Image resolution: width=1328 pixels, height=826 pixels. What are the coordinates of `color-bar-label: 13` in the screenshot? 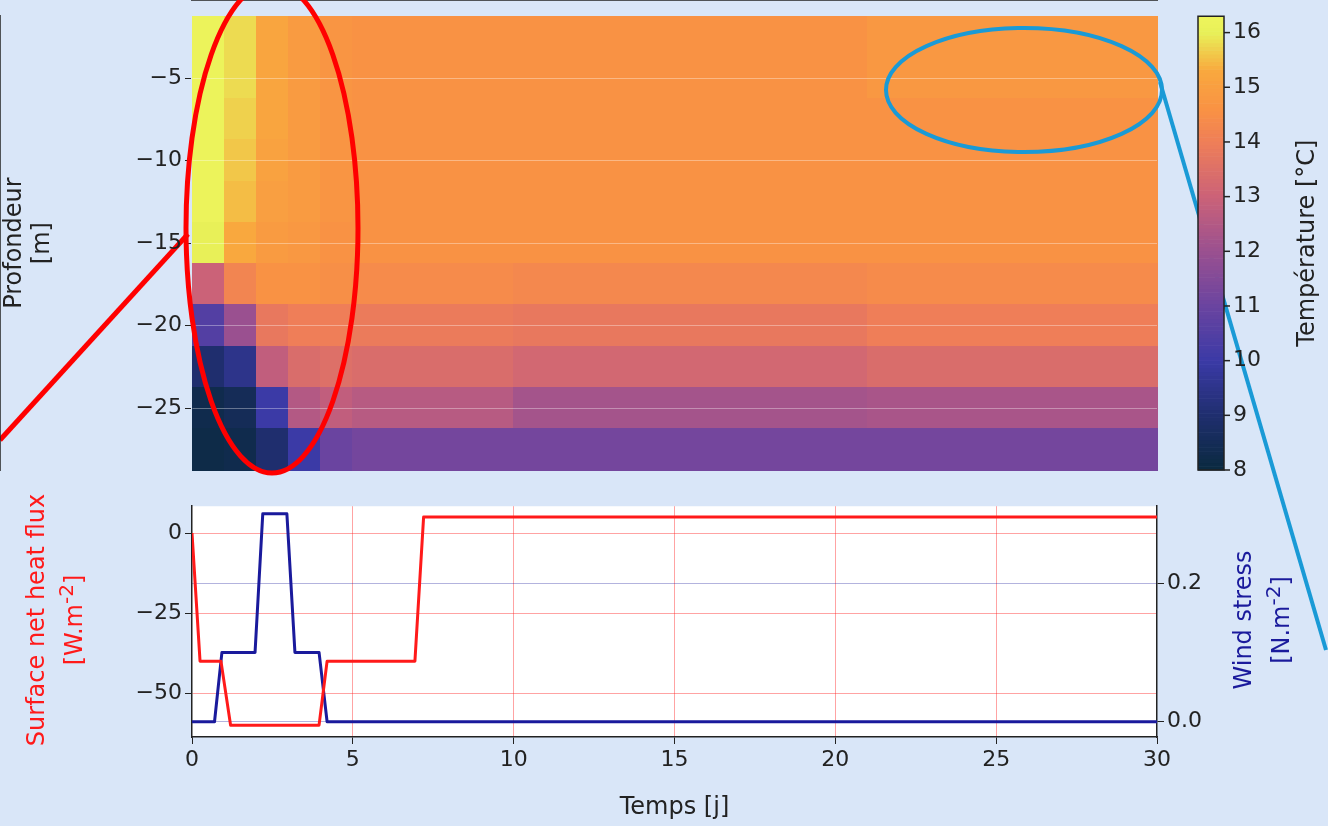 It's located at (1247, 195).